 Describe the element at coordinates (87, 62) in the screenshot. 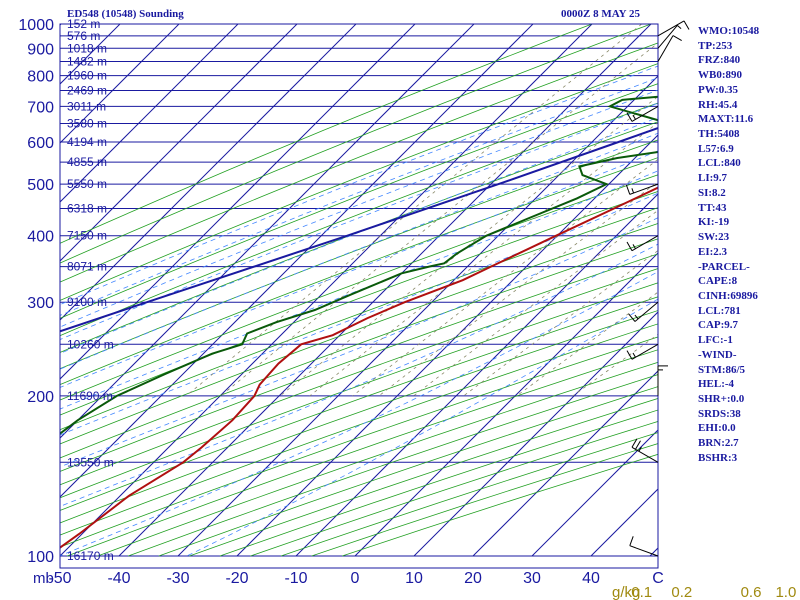

I see `height-label: 1482 m` at that location.